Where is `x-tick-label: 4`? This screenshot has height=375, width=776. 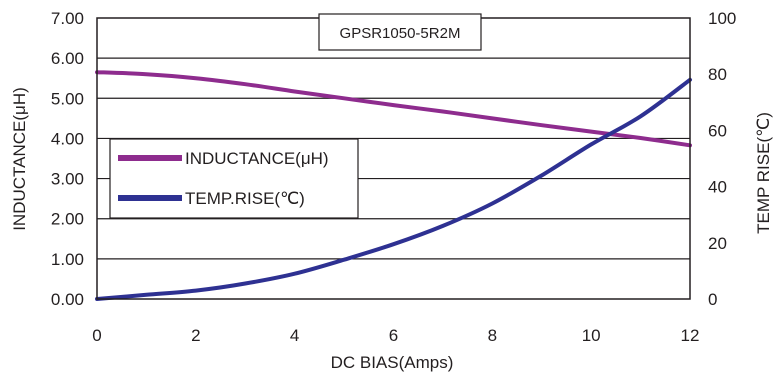
x-tick-label: 4 is located at coordinates (294, 335).